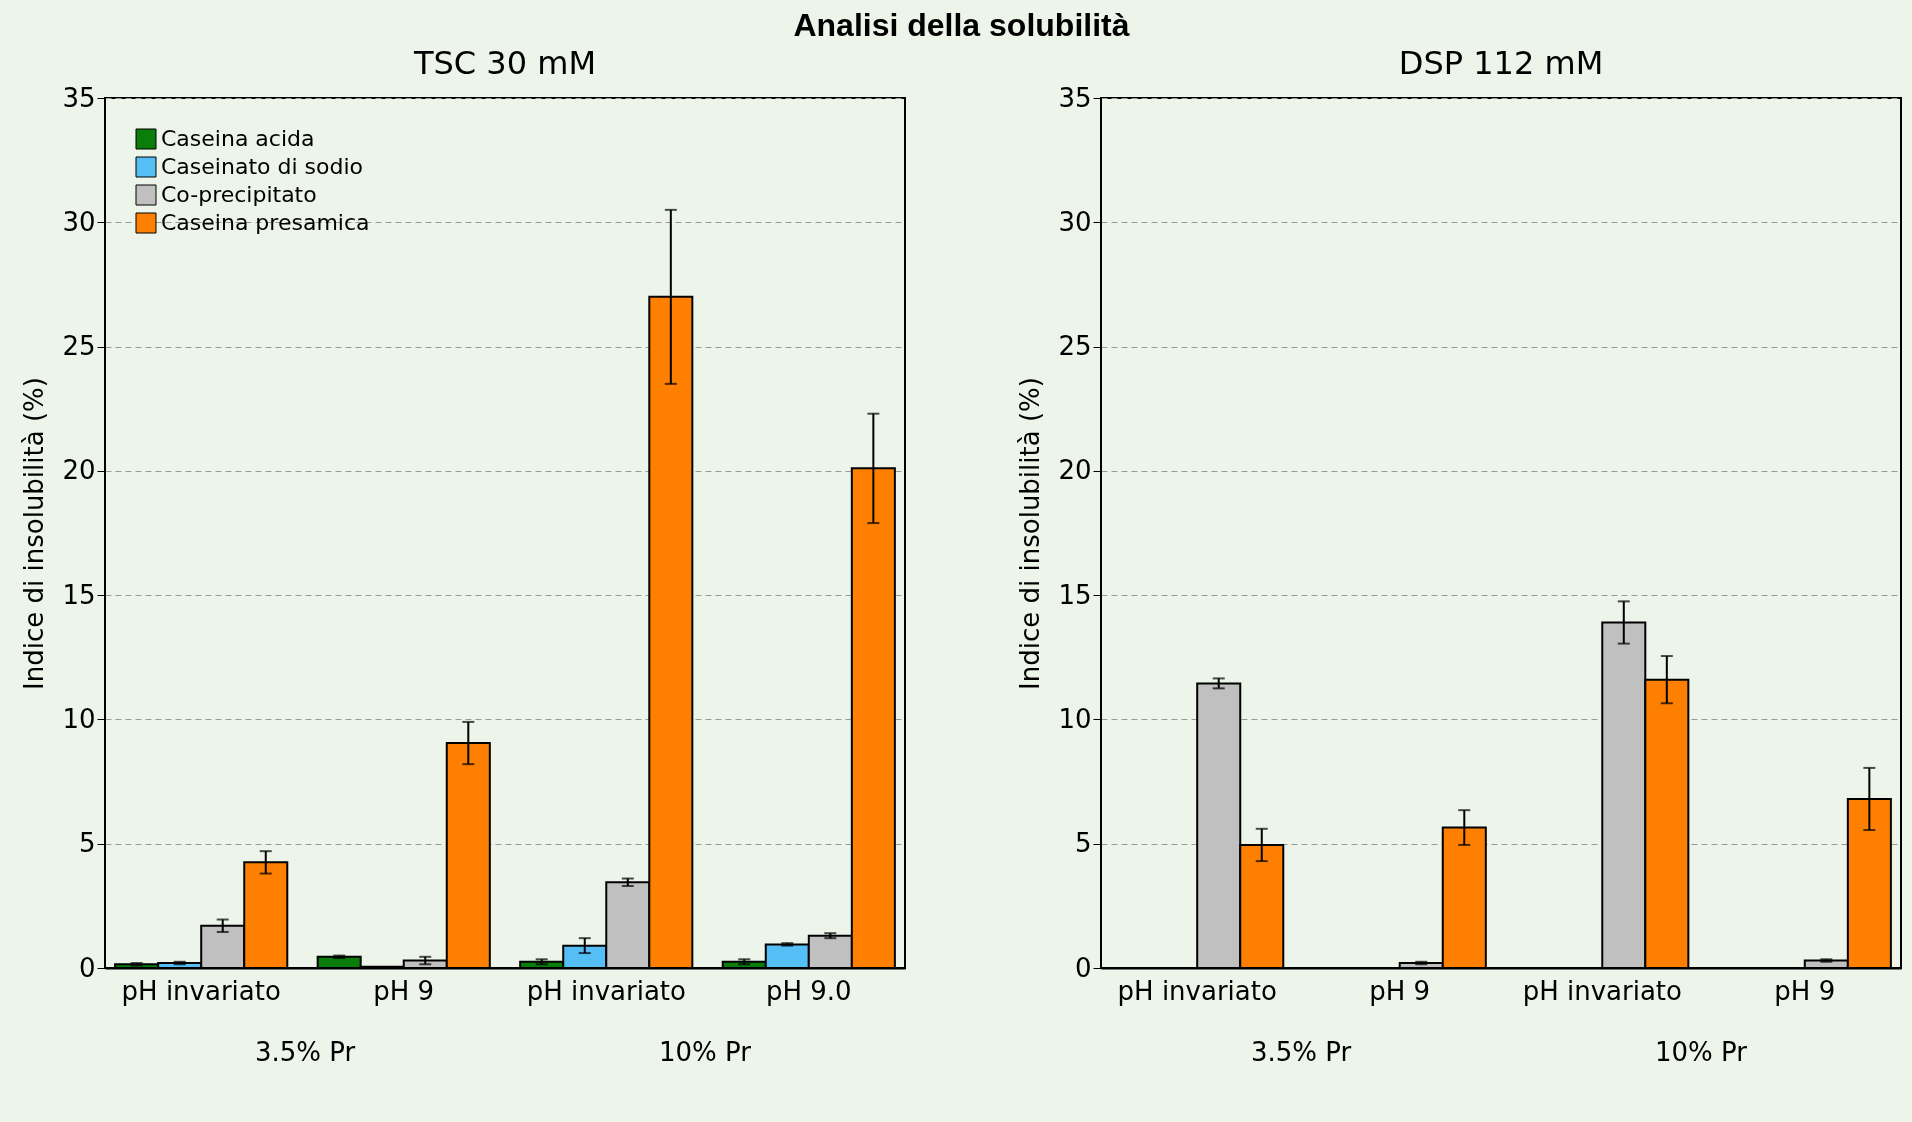  Describe the element at coordinates (265, 222) in the screenshot. I see `legend-label: Caseina presamica` at that location.